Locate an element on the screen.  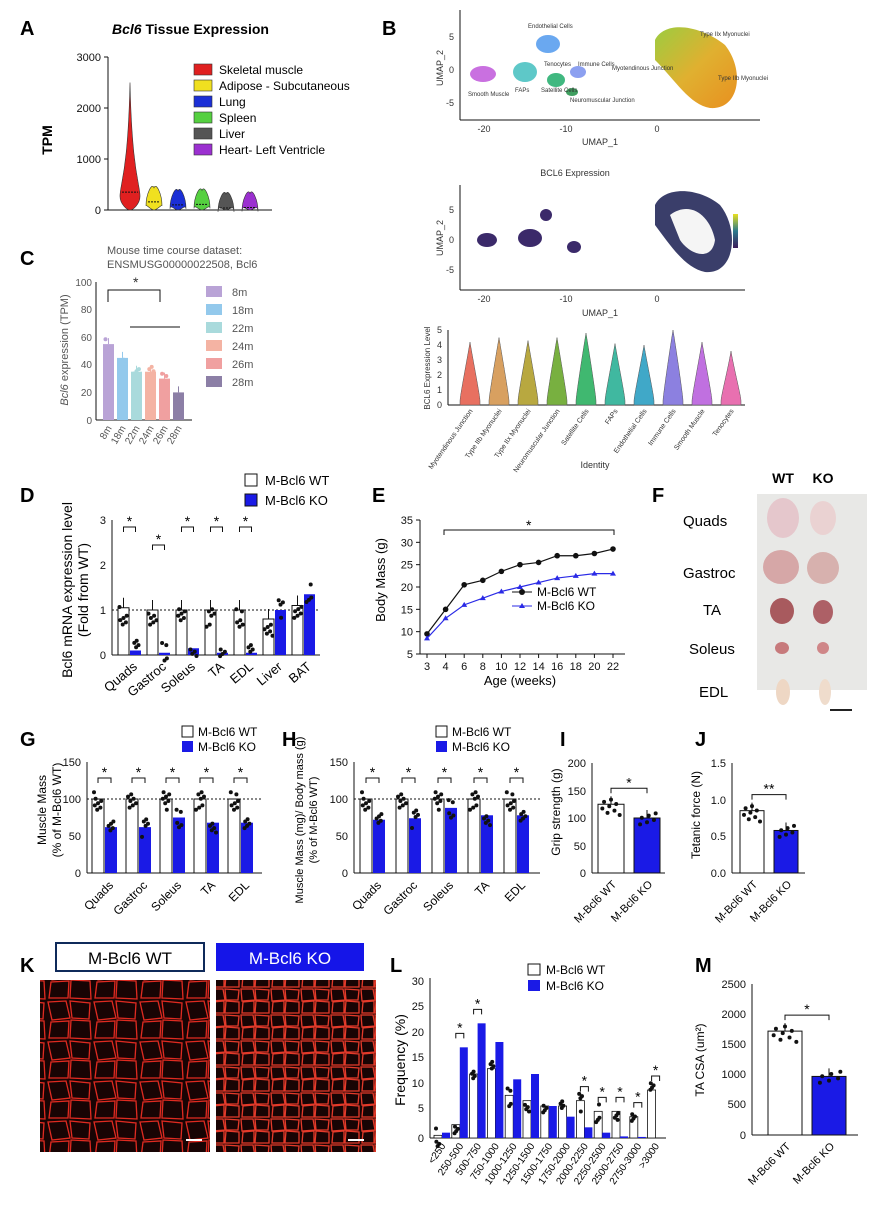
y-tick-label: 4 is located at coordinates (439, 345).